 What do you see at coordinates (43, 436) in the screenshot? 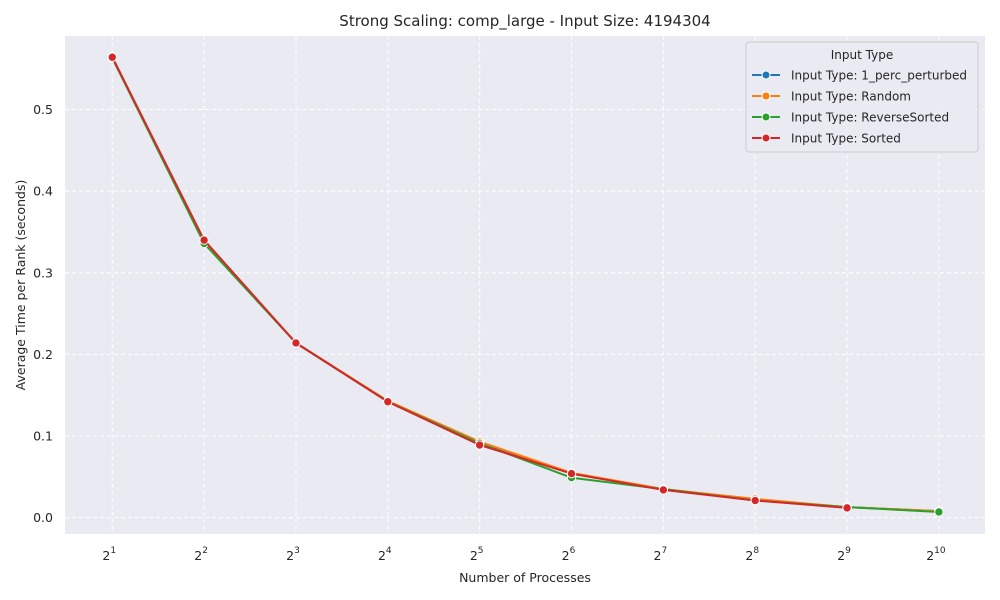
I see `y-tick-label: 0.1` at bounding box center [43, 436].